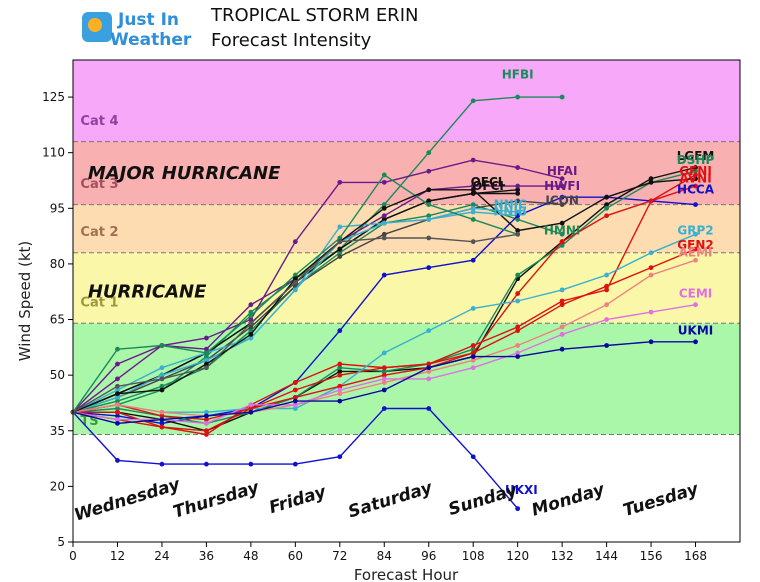 This screenshot has height=582, width=760. I want to click on y-tick-label: 5, so click(61, 542).